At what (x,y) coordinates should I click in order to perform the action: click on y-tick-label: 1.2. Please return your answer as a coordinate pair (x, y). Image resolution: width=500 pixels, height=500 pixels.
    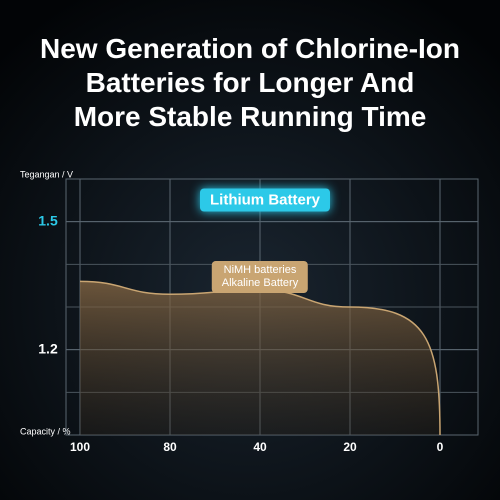
    Looking at the image, I should click on (48, 348).